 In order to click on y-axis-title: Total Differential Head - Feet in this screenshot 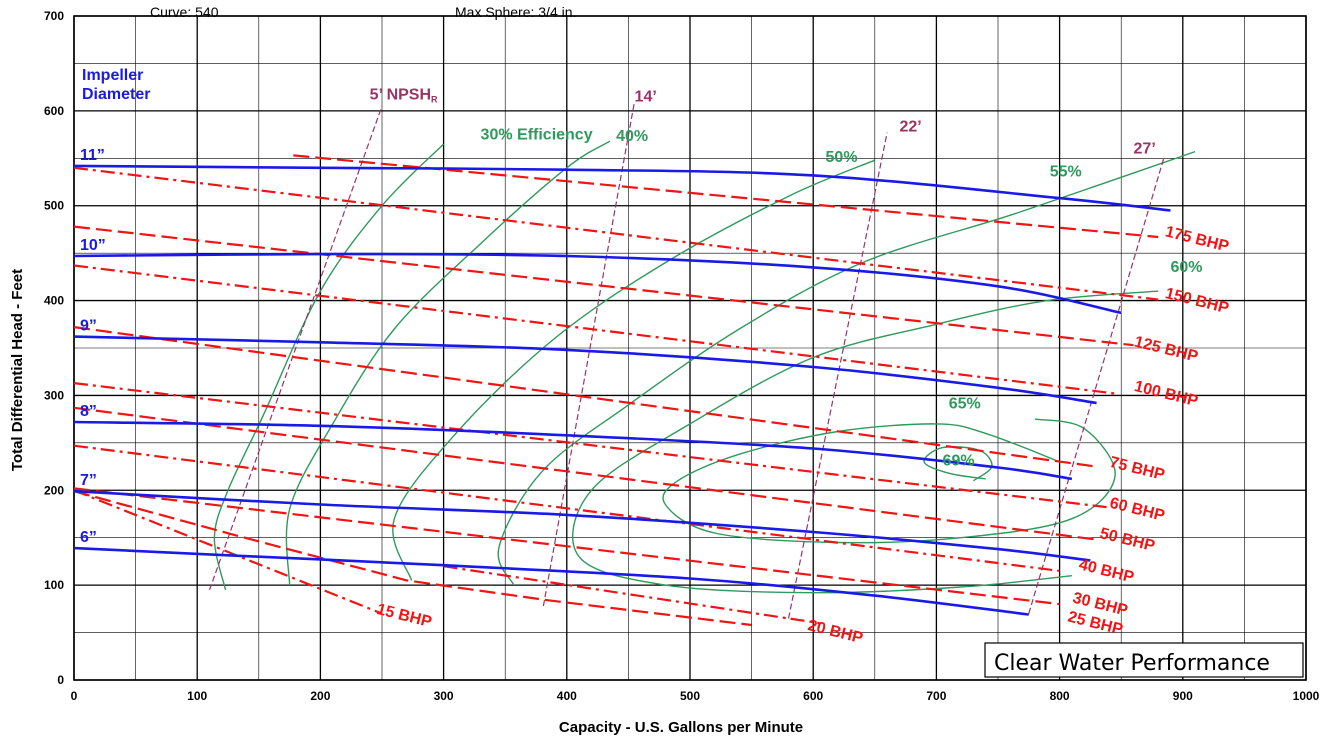, I will do `click(17, 370)`.